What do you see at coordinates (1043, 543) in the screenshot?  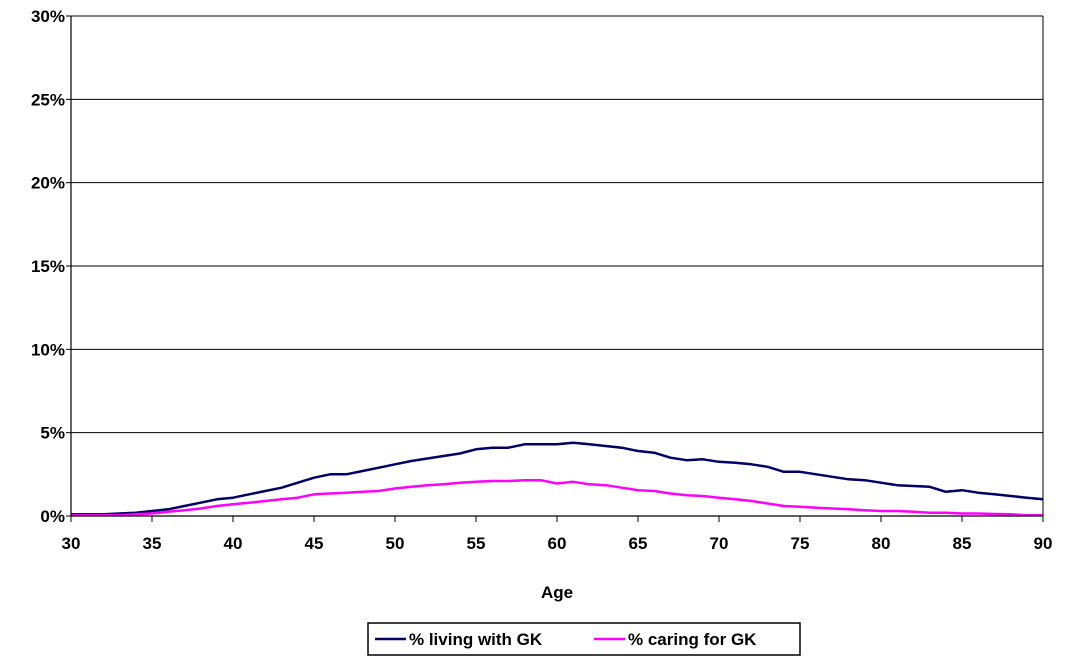 I see `x-tick-label: 90` at bounding box center [1043, 543].